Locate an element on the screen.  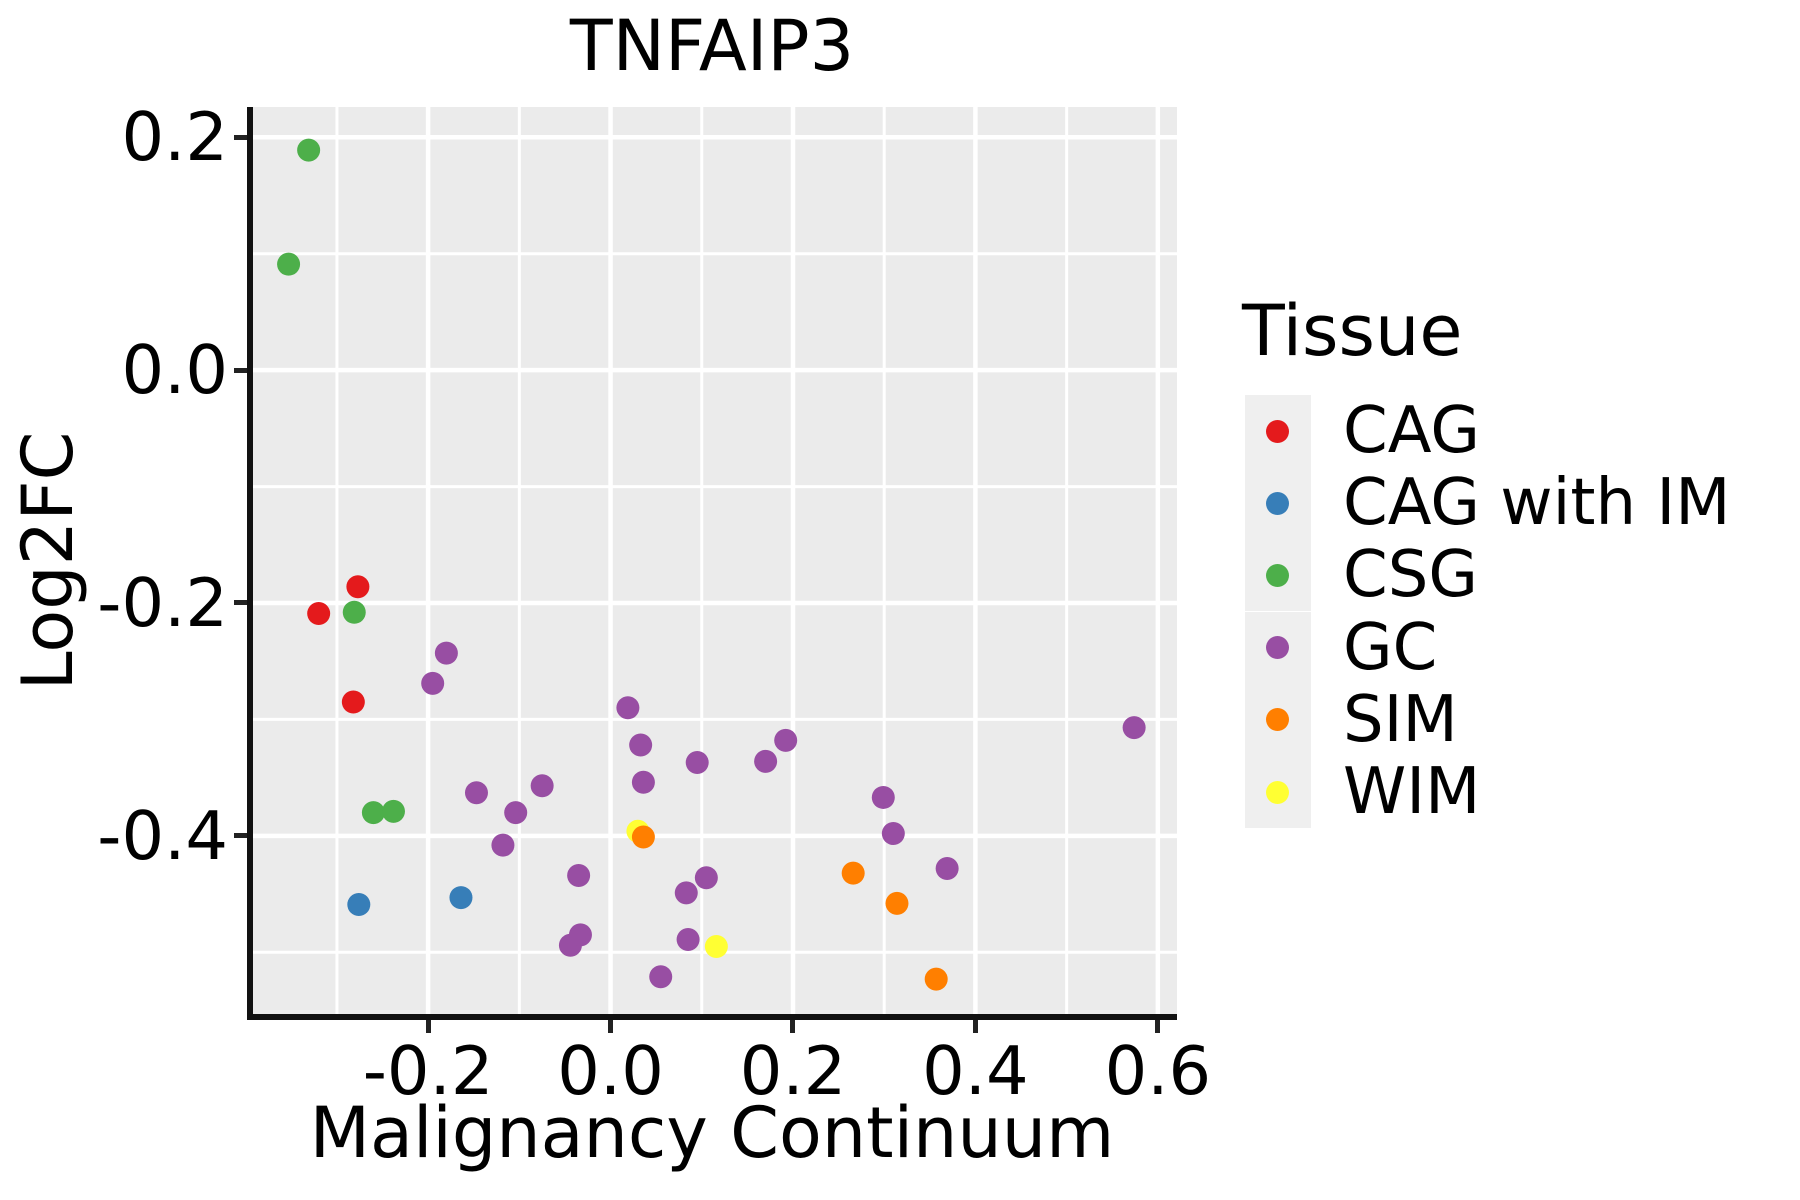
chart-title: TNFAIP3 is located at coordinates (712, 46).